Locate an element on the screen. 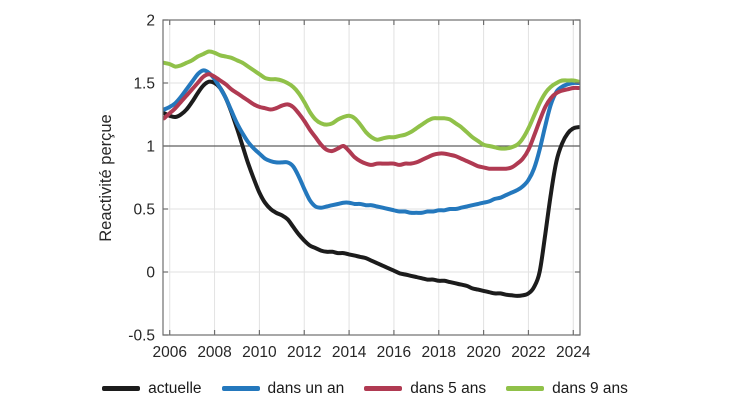  x-tick-label: 2016 is located at coordinates (394, 352).